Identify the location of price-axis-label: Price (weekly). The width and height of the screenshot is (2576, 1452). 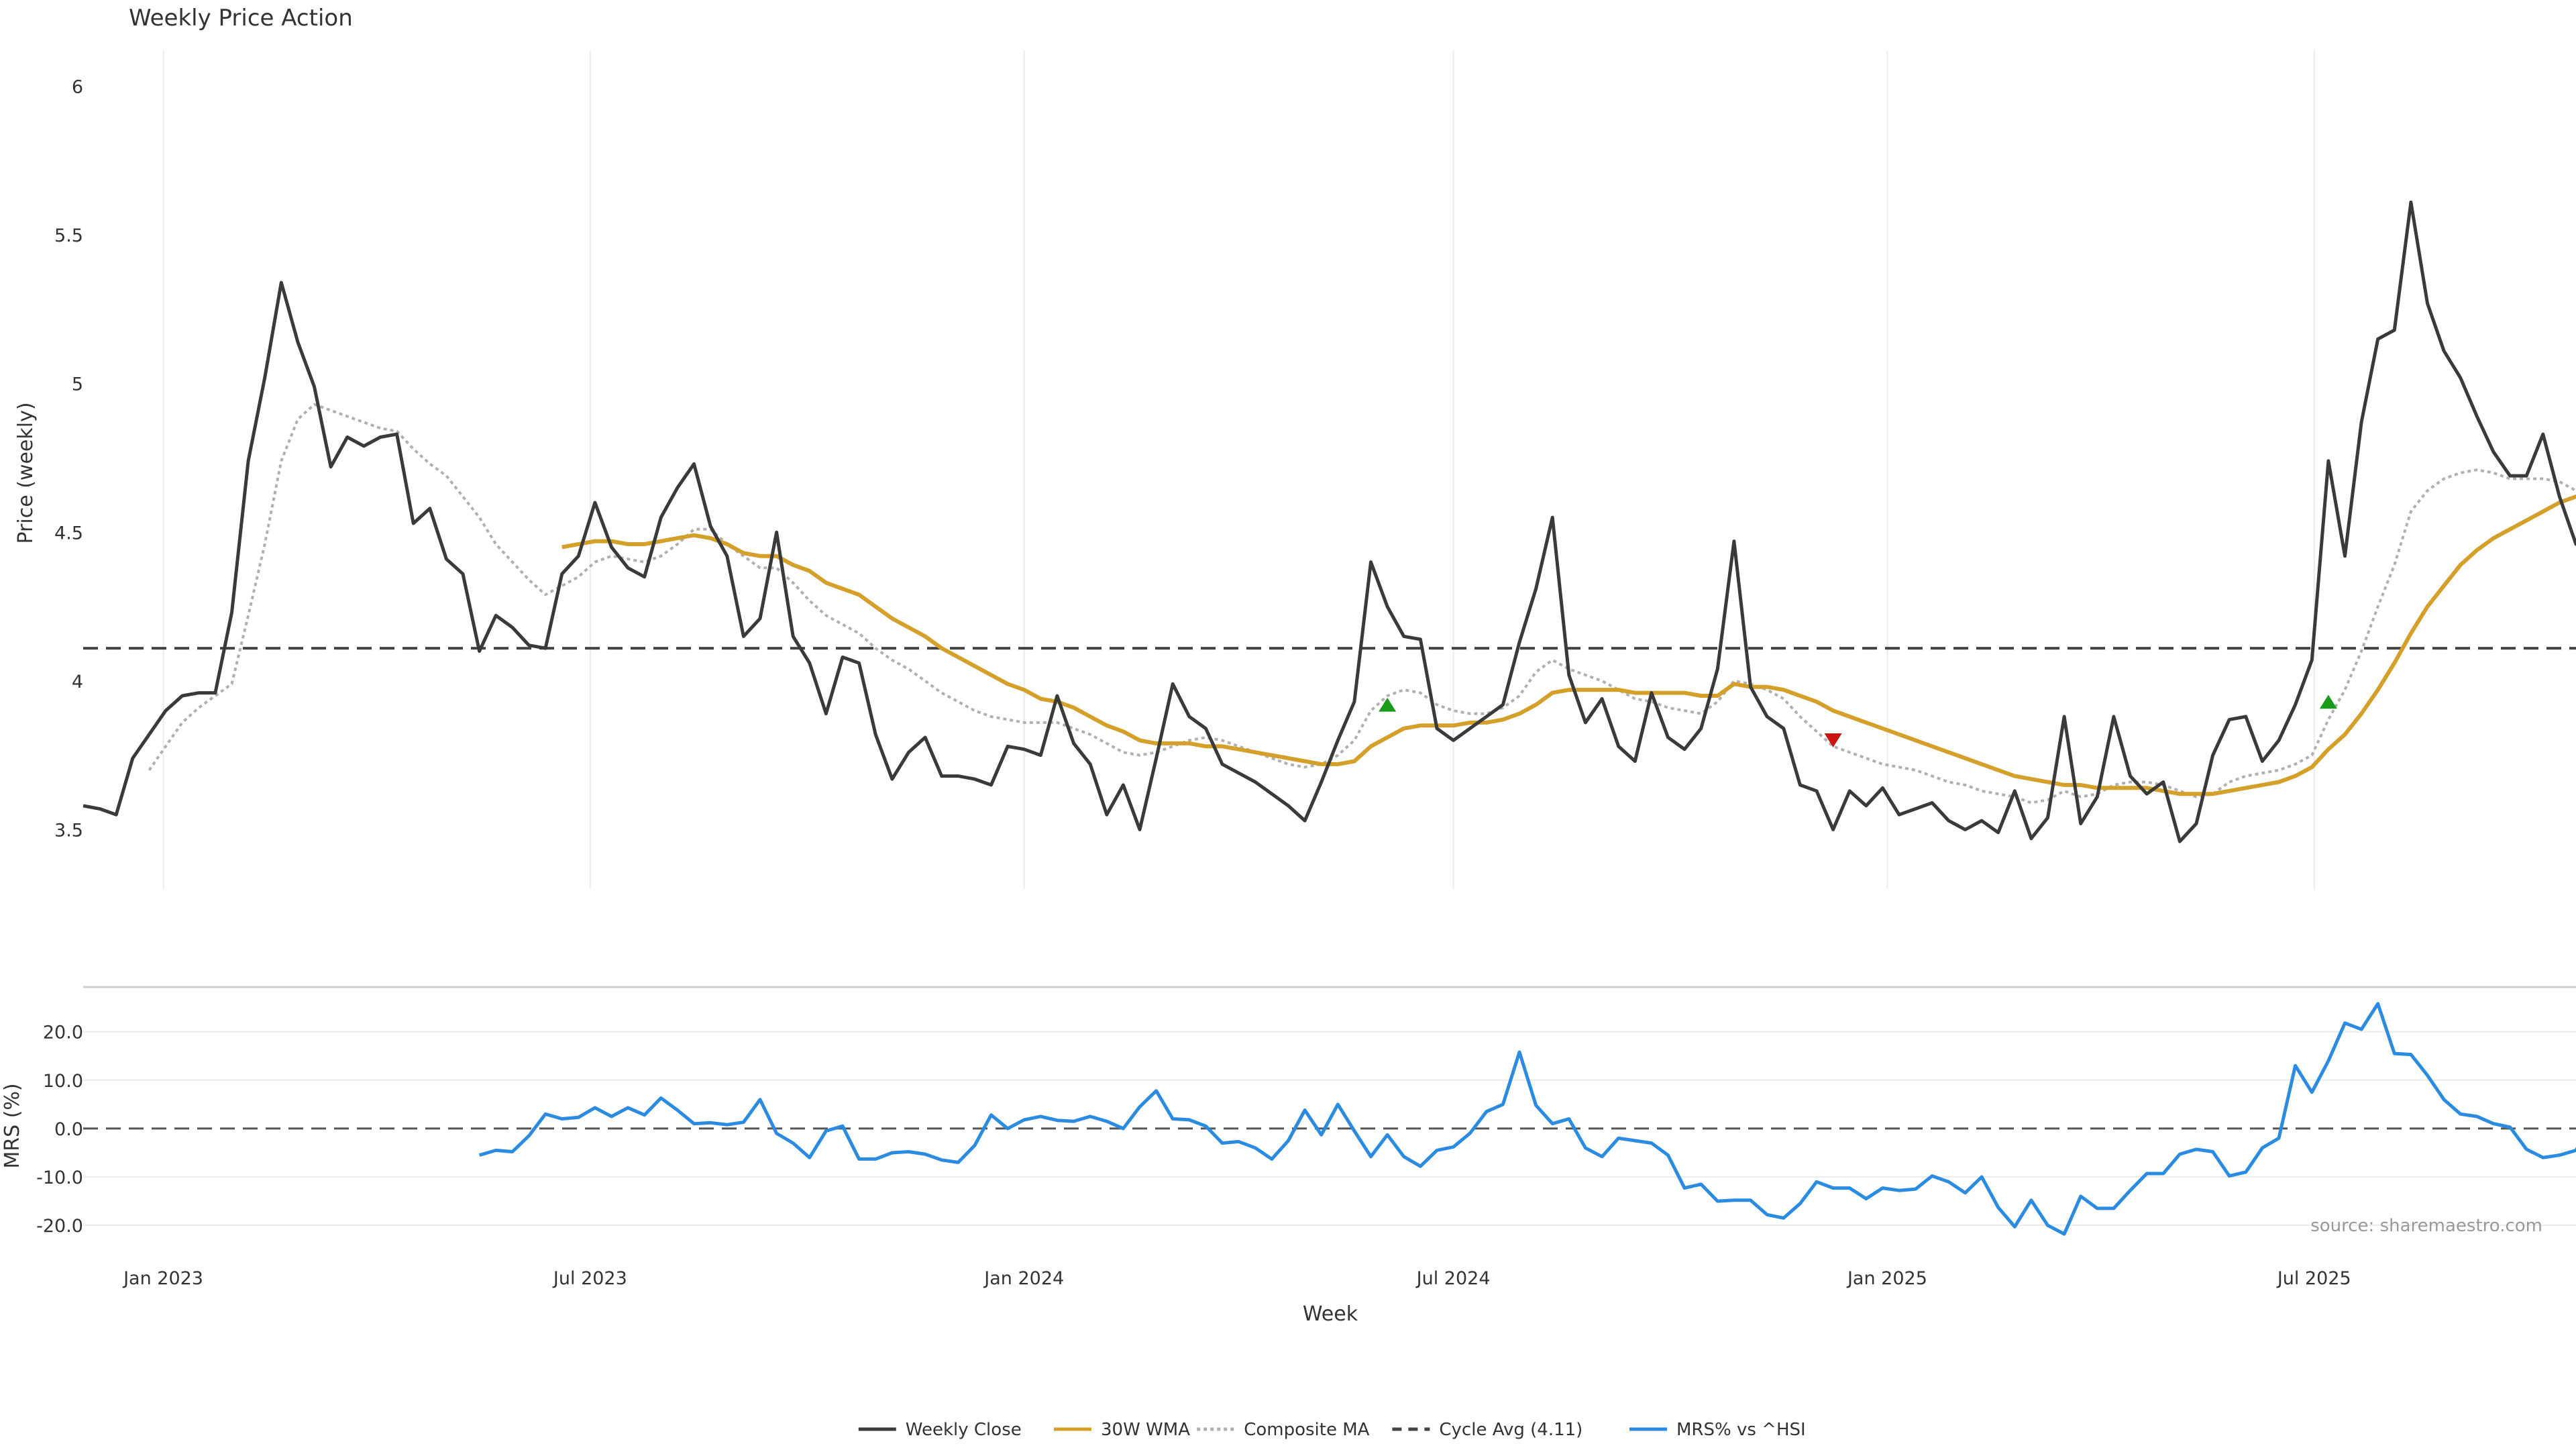
(26, 473).